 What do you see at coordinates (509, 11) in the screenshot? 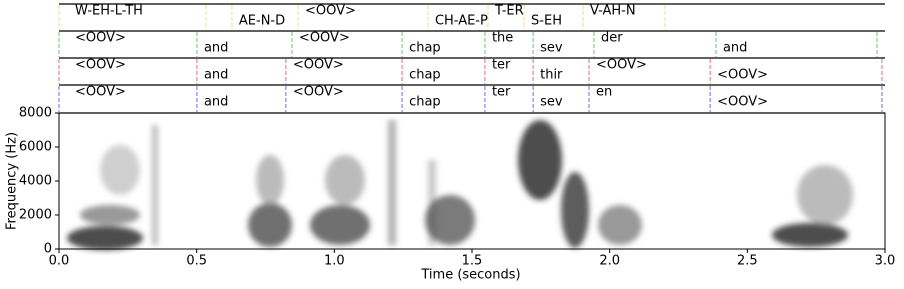
I see `tier-label: T-ER` at bounding box center [509, 11].